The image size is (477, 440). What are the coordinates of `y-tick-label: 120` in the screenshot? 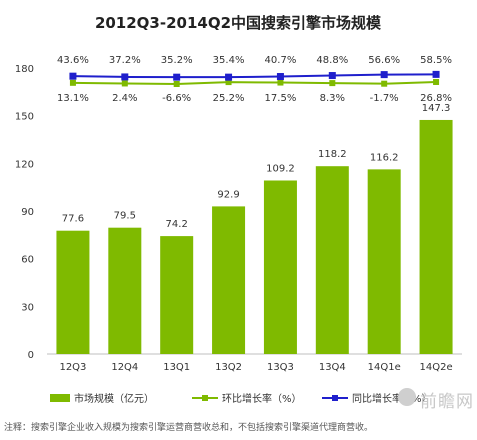 It's located at (24, 164).